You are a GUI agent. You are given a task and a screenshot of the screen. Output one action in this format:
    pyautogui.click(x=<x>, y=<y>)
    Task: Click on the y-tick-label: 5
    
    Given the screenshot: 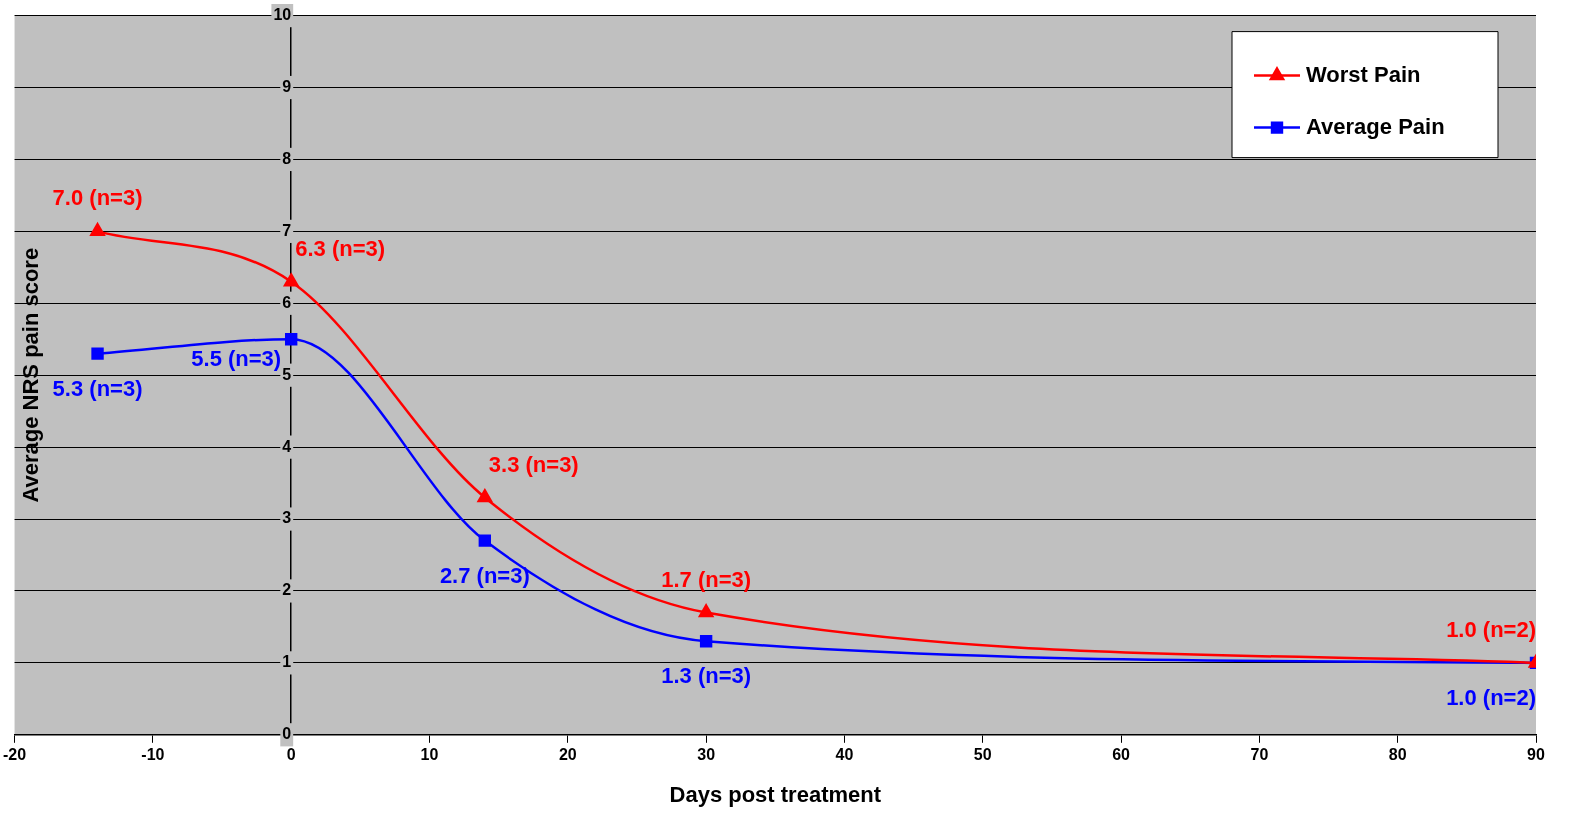 What is the action you would take?
    pyautogui.click(x=287, y=374)
    